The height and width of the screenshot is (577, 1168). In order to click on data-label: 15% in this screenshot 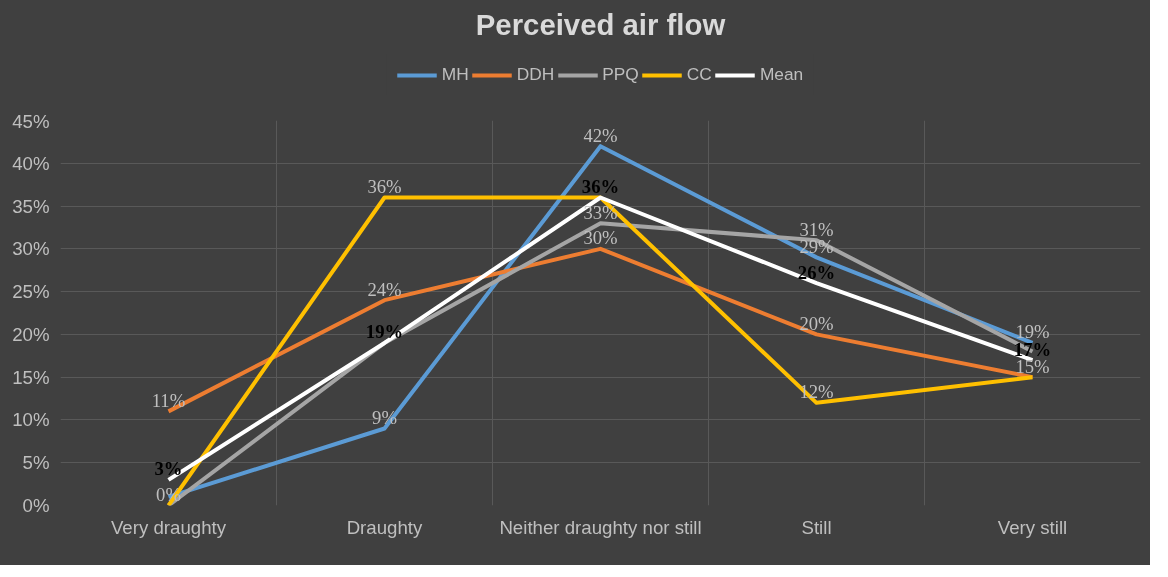, I will do `click(1032, 366)`.